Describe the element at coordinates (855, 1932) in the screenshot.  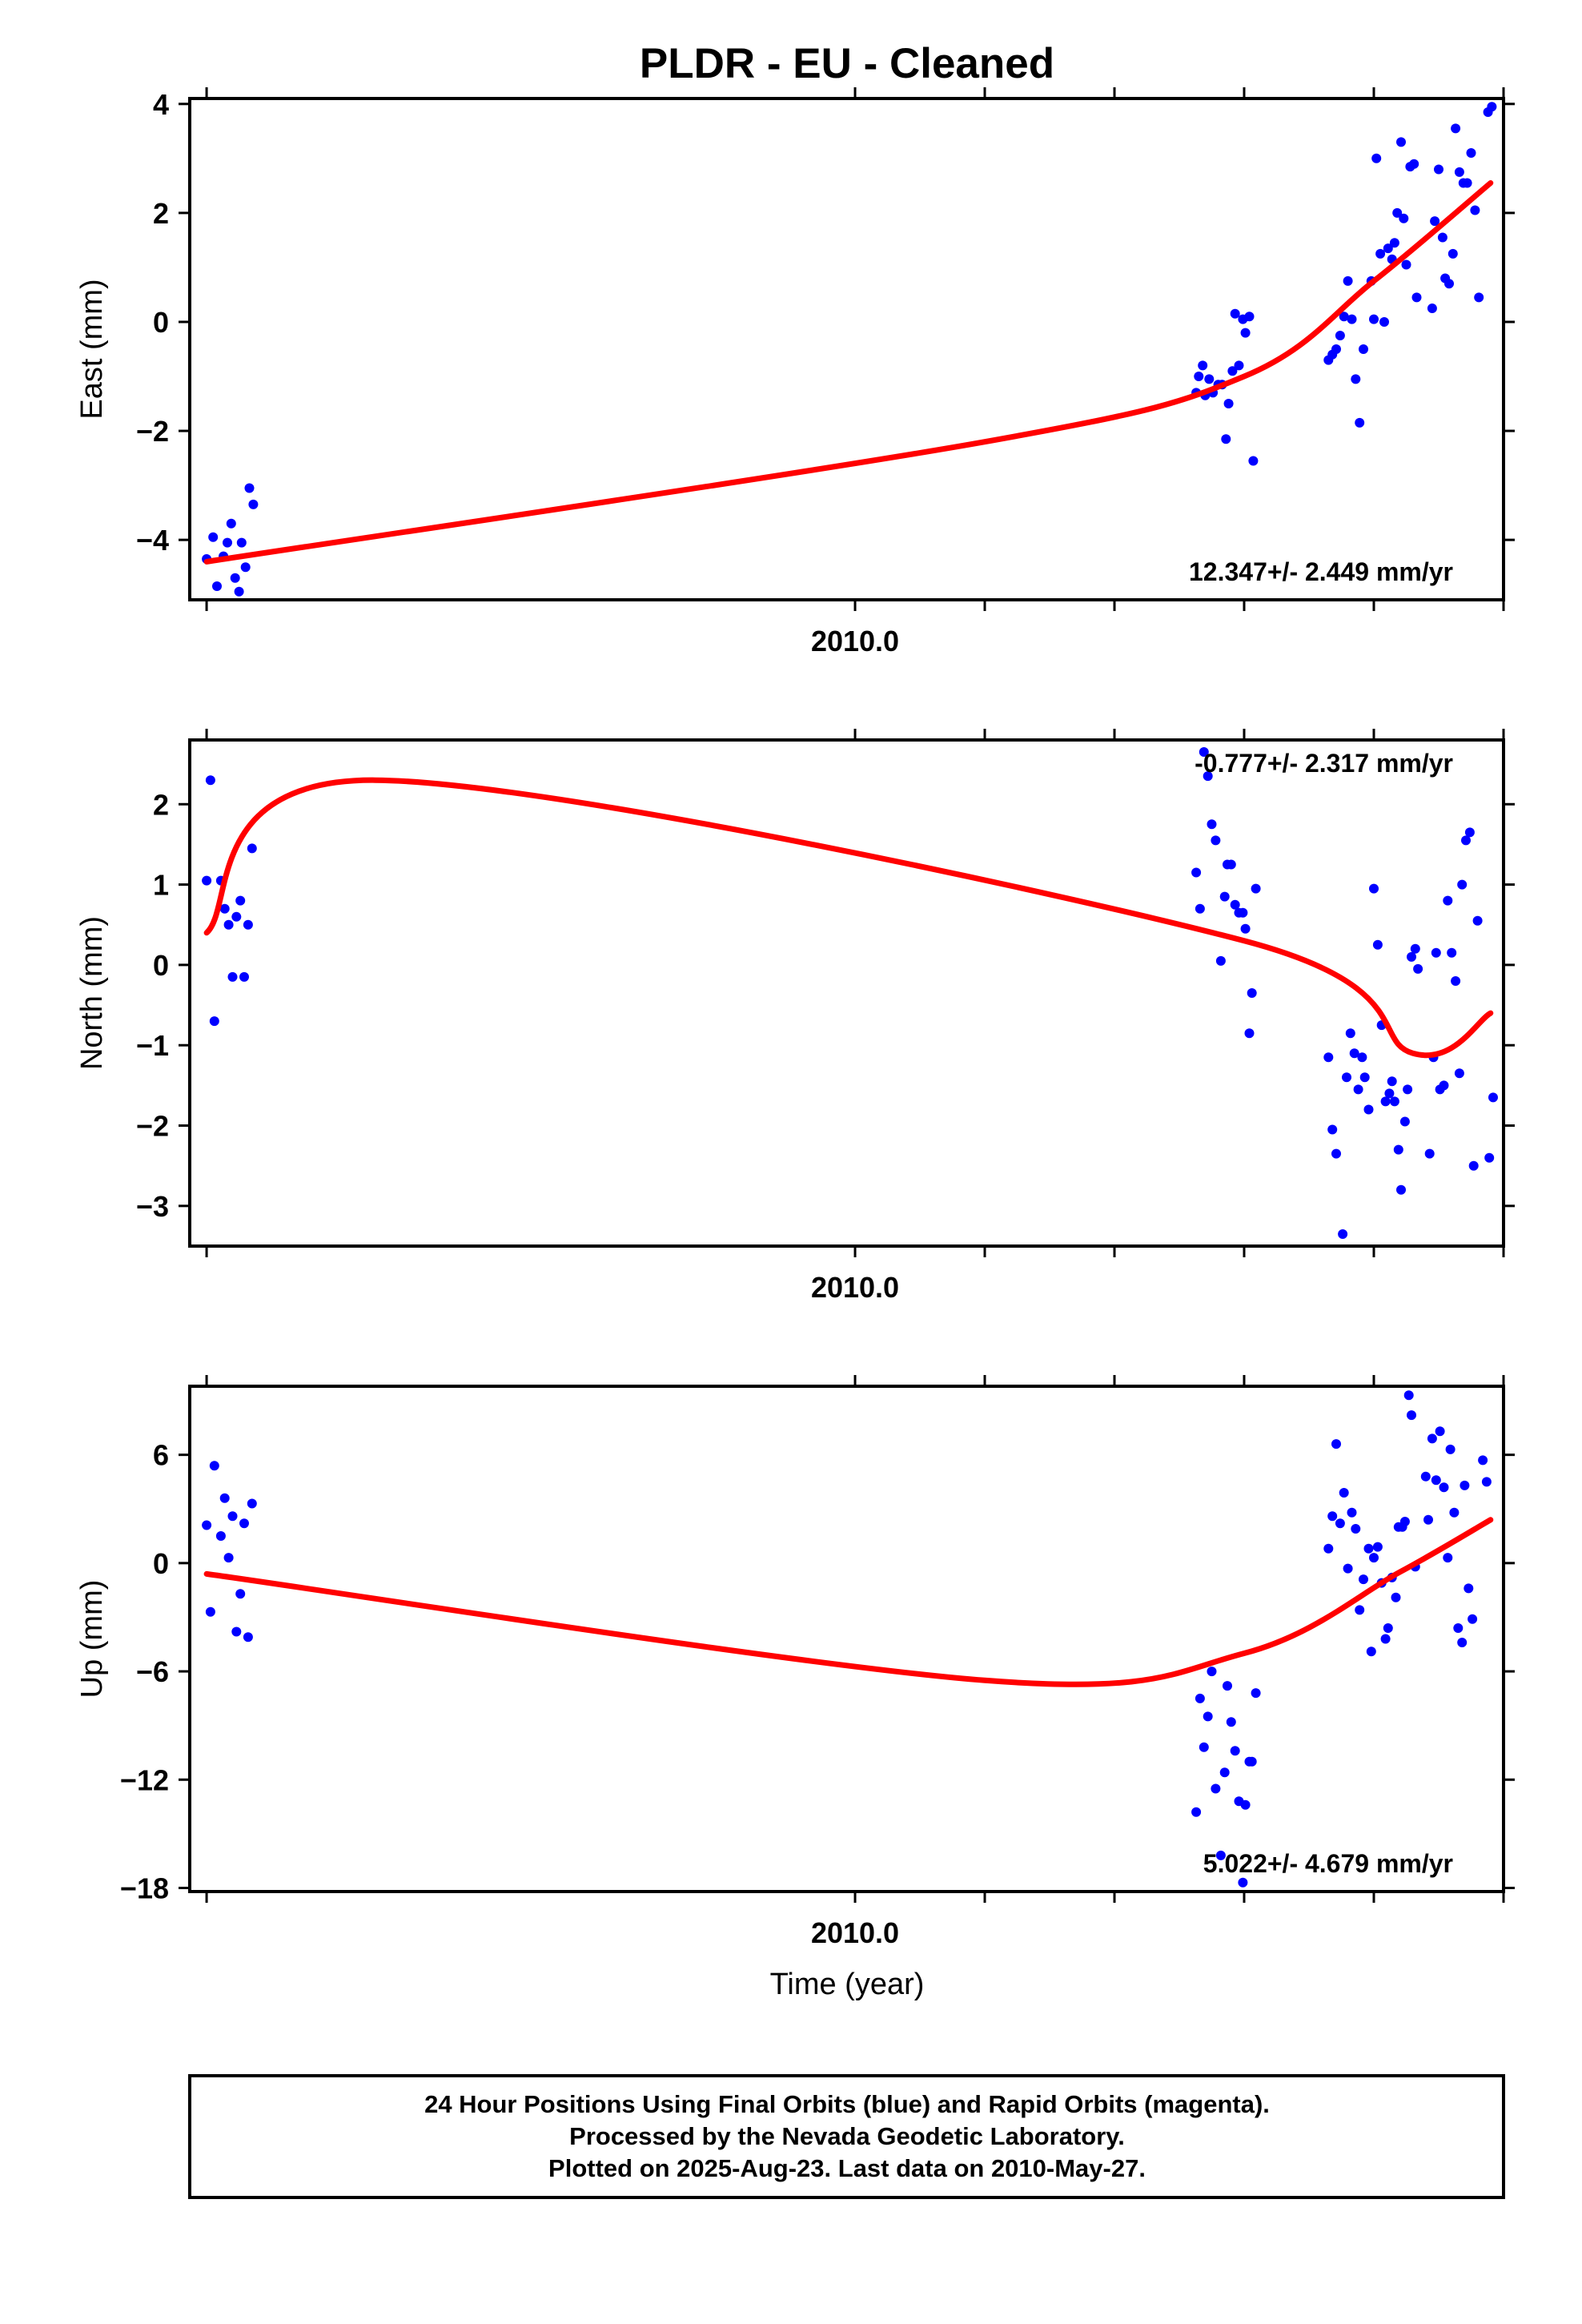
I see `x-tick-label: 2010.0` at that location.